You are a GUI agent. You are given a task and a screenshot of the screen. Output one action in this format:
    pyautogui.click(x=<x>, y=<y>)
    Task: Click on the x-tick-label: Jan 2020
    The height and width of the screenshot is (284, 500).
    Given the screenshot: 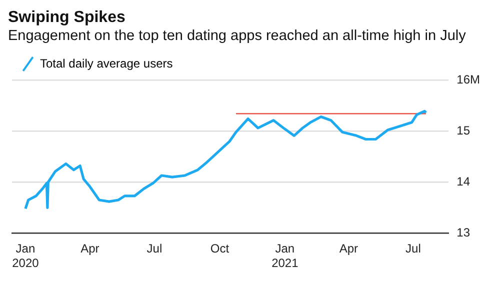 What is the action you would take?
    pyautogui.click(x=26, y=256)
    